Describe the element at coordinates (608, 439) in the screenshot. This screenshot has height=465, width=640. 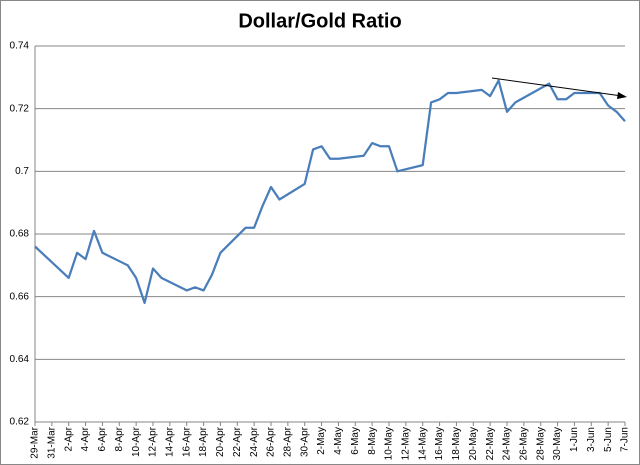
I see `x-tick-label: 5-Jun` at that location.